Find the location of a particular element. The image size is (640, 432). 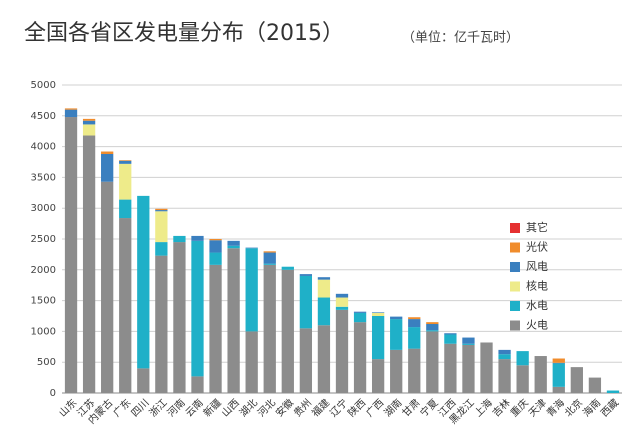

x-tick-label: 青海 is located at coordinates (555, 407).